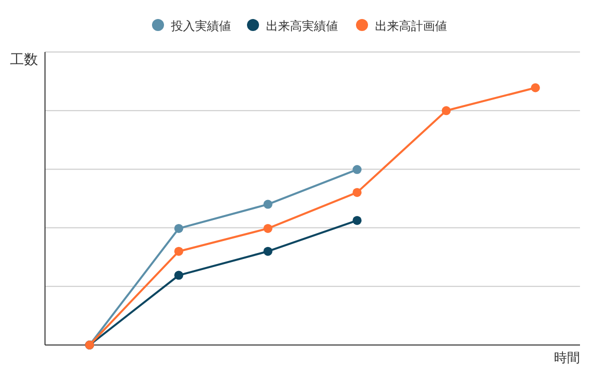 The width and height of the screenshot is (600, 371). What do you see at coordinates (411, 26) in the screenshot?
I see `legend-label: 出来高計画値` at bounding box center [411, 26].